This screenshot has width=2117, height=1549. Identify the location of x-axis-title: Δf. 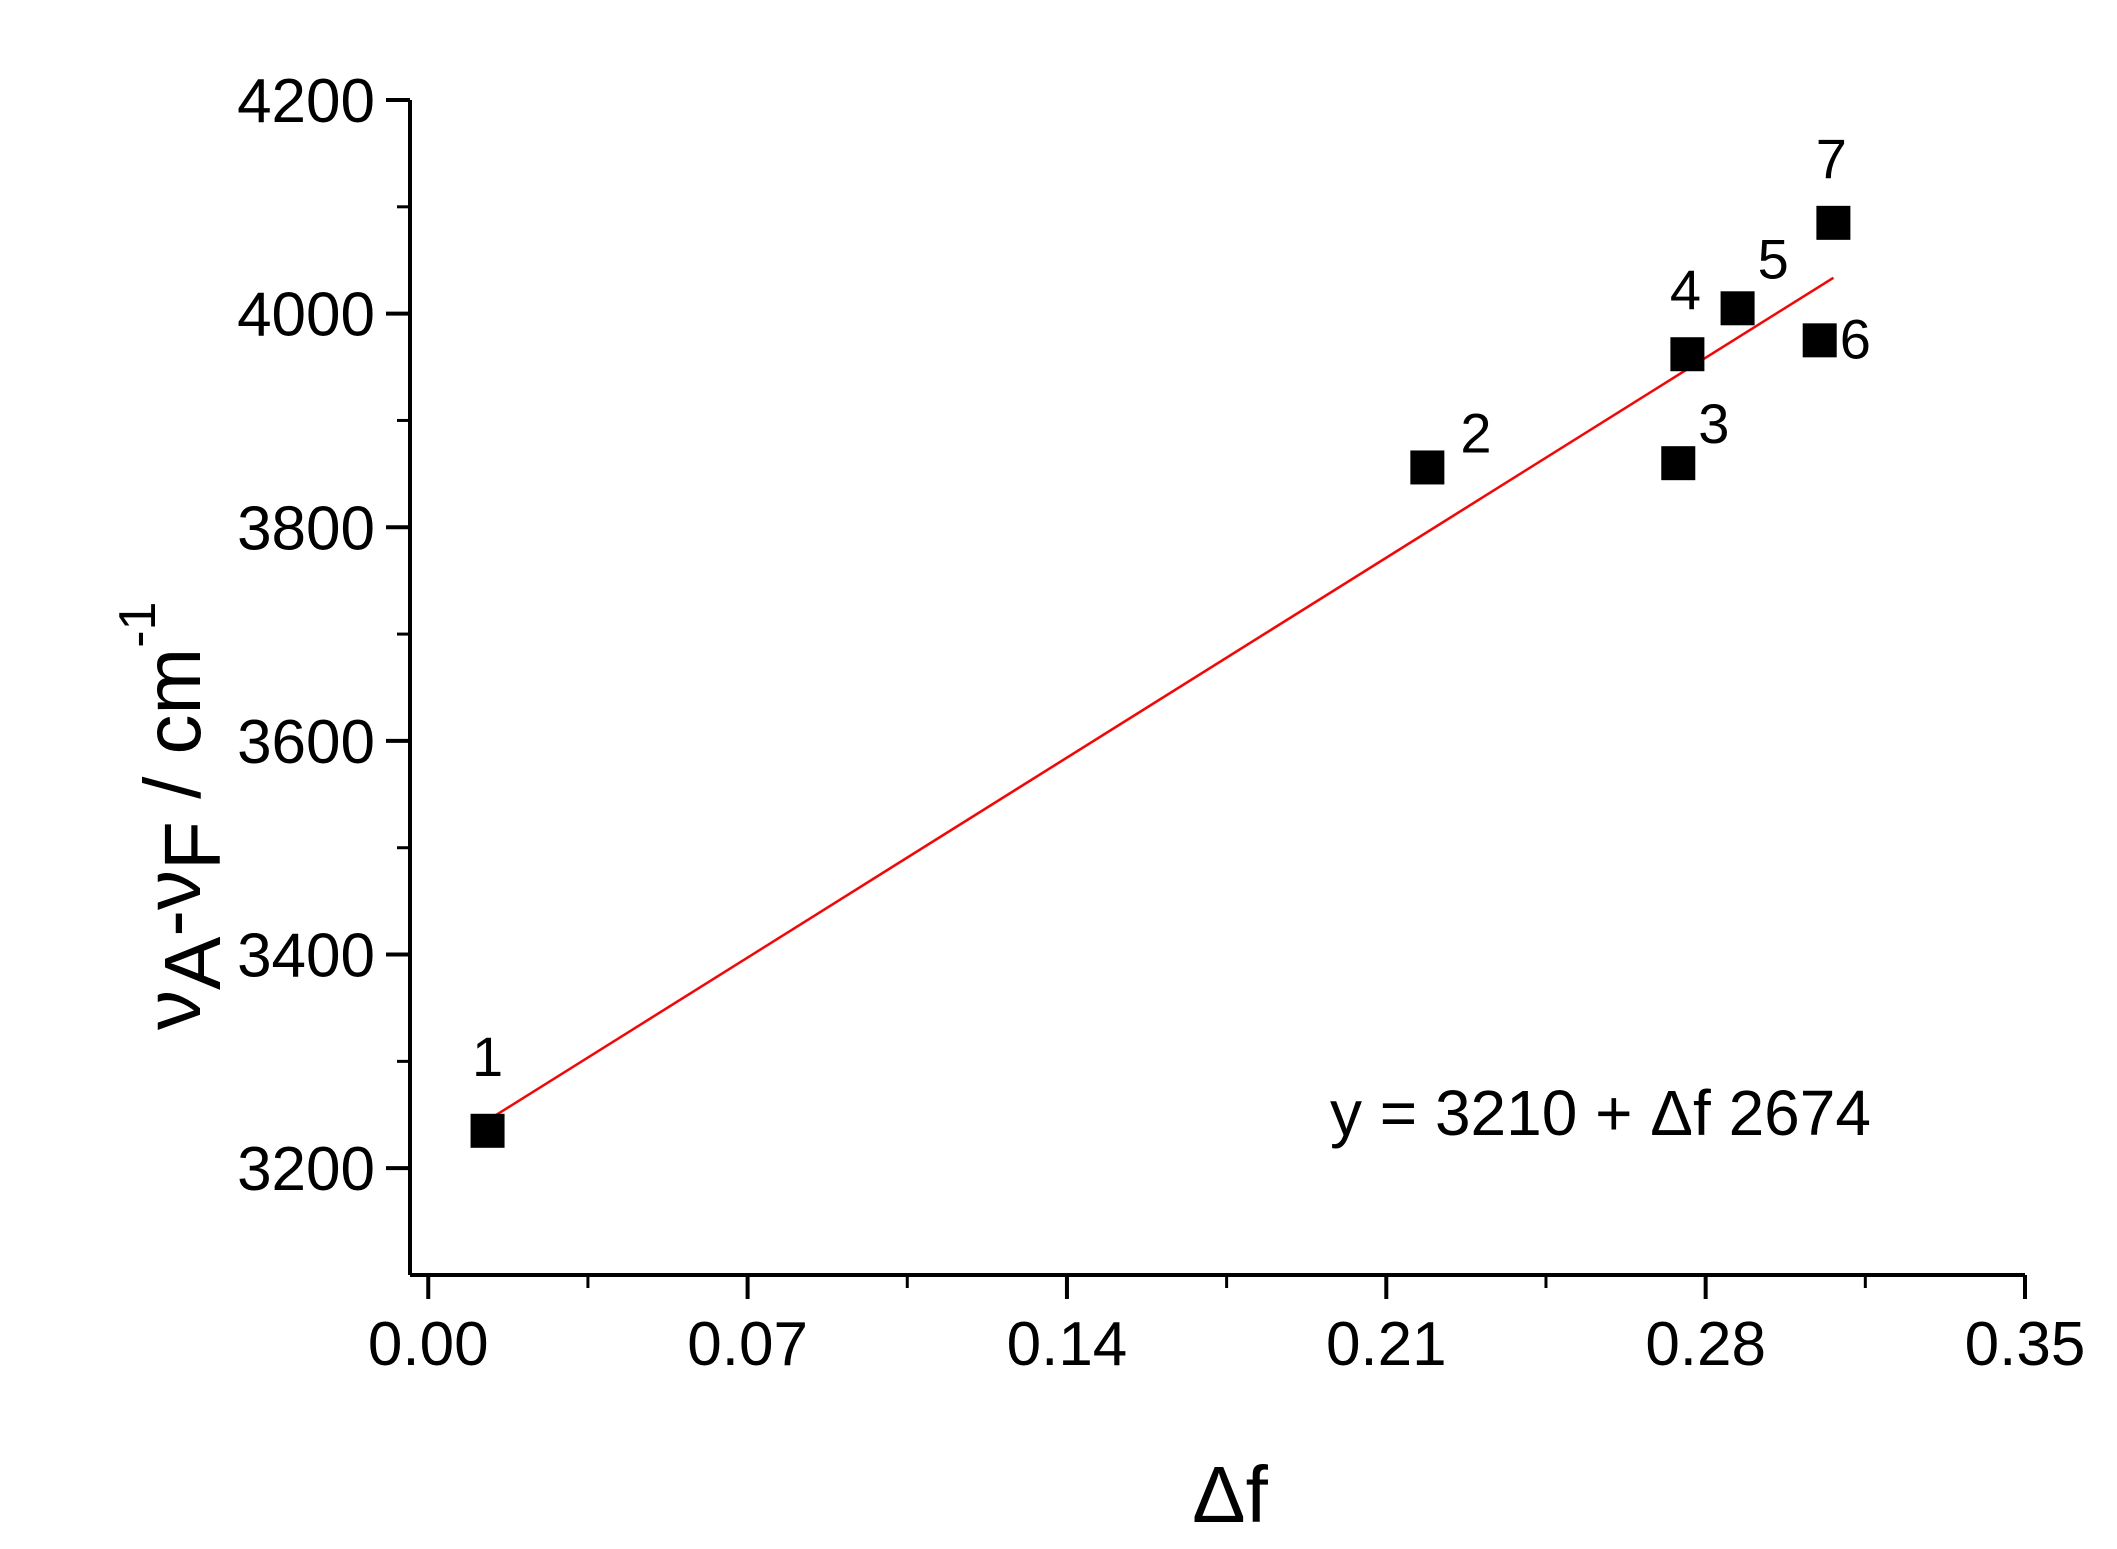
(1230, 1494).